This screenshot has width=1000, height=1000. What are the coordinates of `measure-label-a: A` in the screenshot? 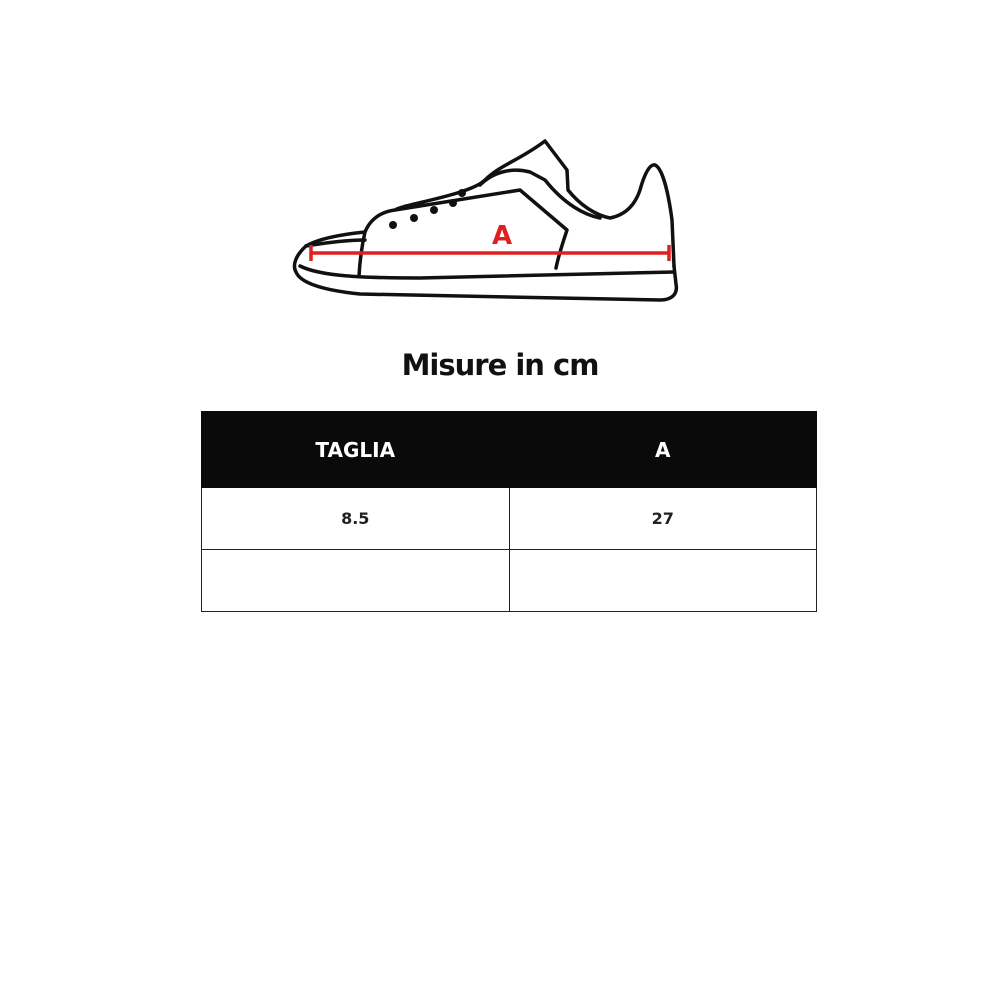 It's located at (502, 236).